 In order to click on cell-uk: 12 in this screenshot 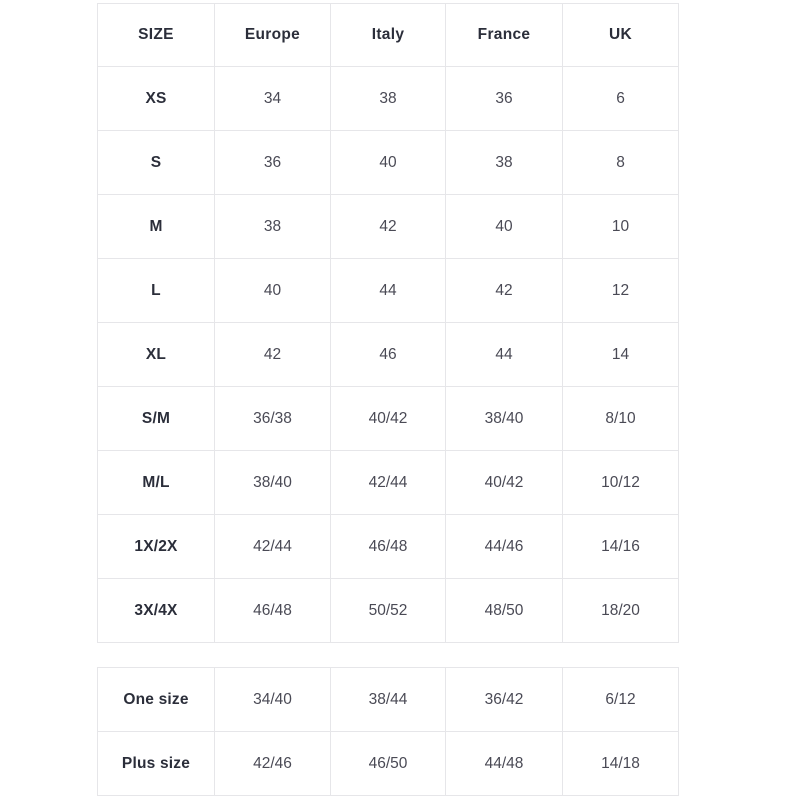, I will do `click(620, 290)`.